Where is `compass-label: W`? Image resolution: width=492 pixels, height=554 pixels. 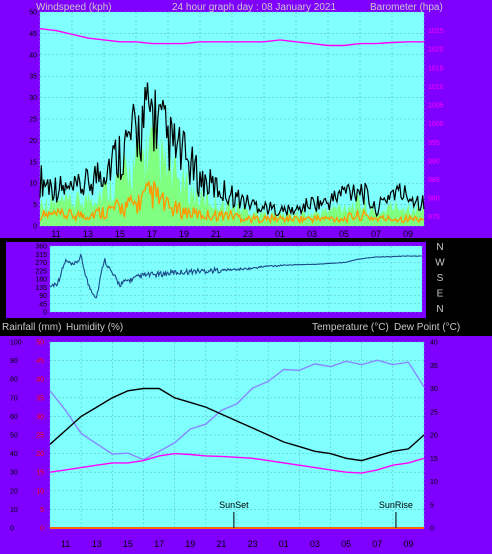 compass-label: W is located at coordinates (440, 263).